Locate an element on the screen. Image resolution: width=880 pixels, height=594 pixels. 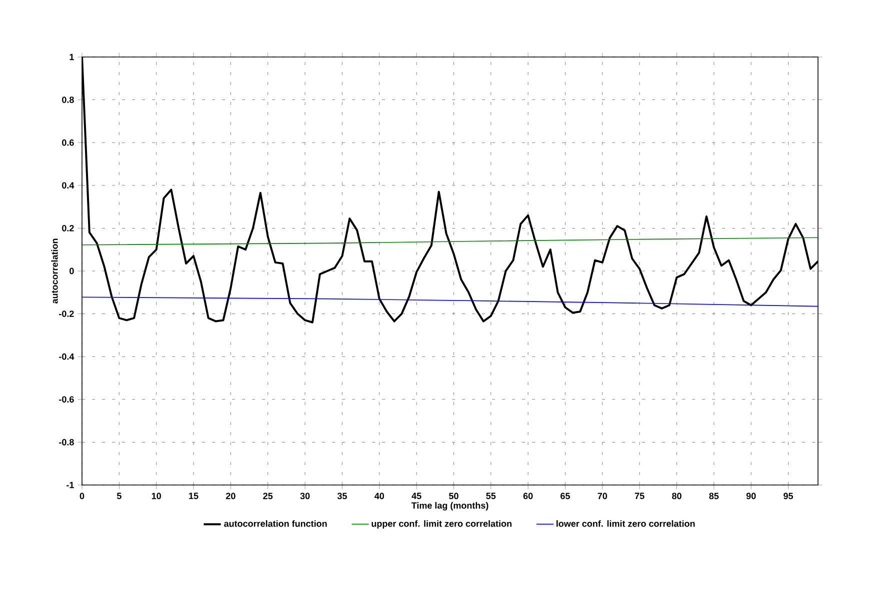
x-tick-label: 5 is located at coordinates (119, 496).